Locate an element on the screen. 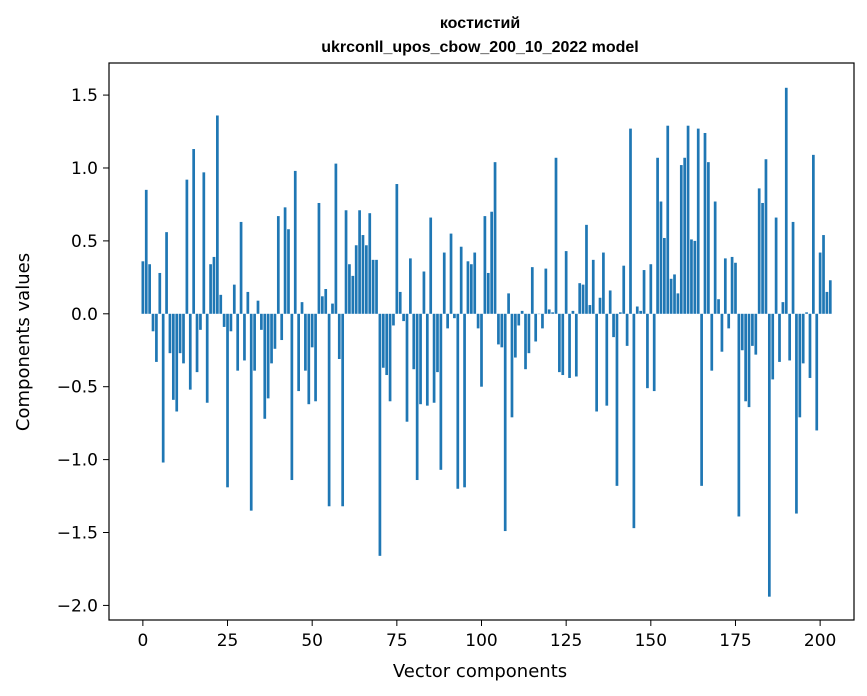 Image resolution: width=867 pixels, height=696 pixels. x-tick-label: 150 is located at coordinates (651, 641).